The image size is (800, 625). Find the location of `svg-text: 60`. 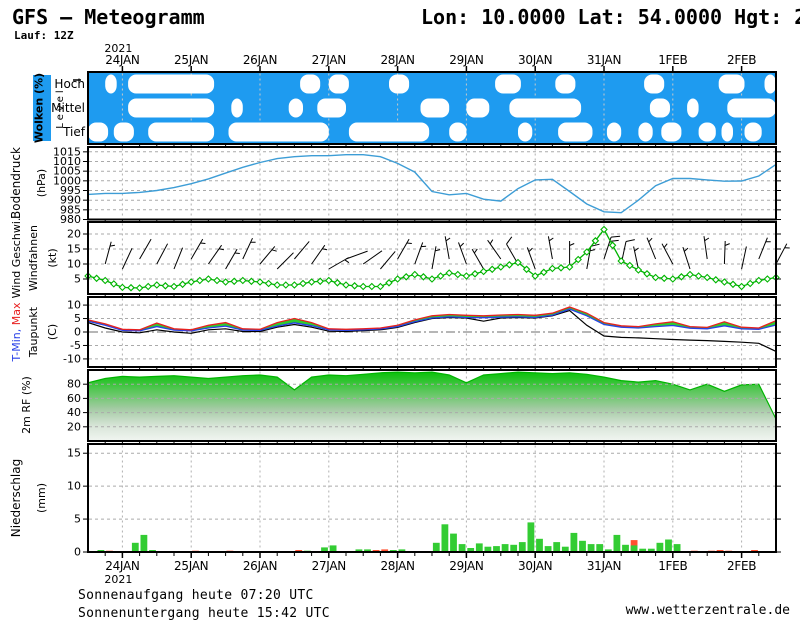

svg-text: 60 is located at coordinates (74, 398).